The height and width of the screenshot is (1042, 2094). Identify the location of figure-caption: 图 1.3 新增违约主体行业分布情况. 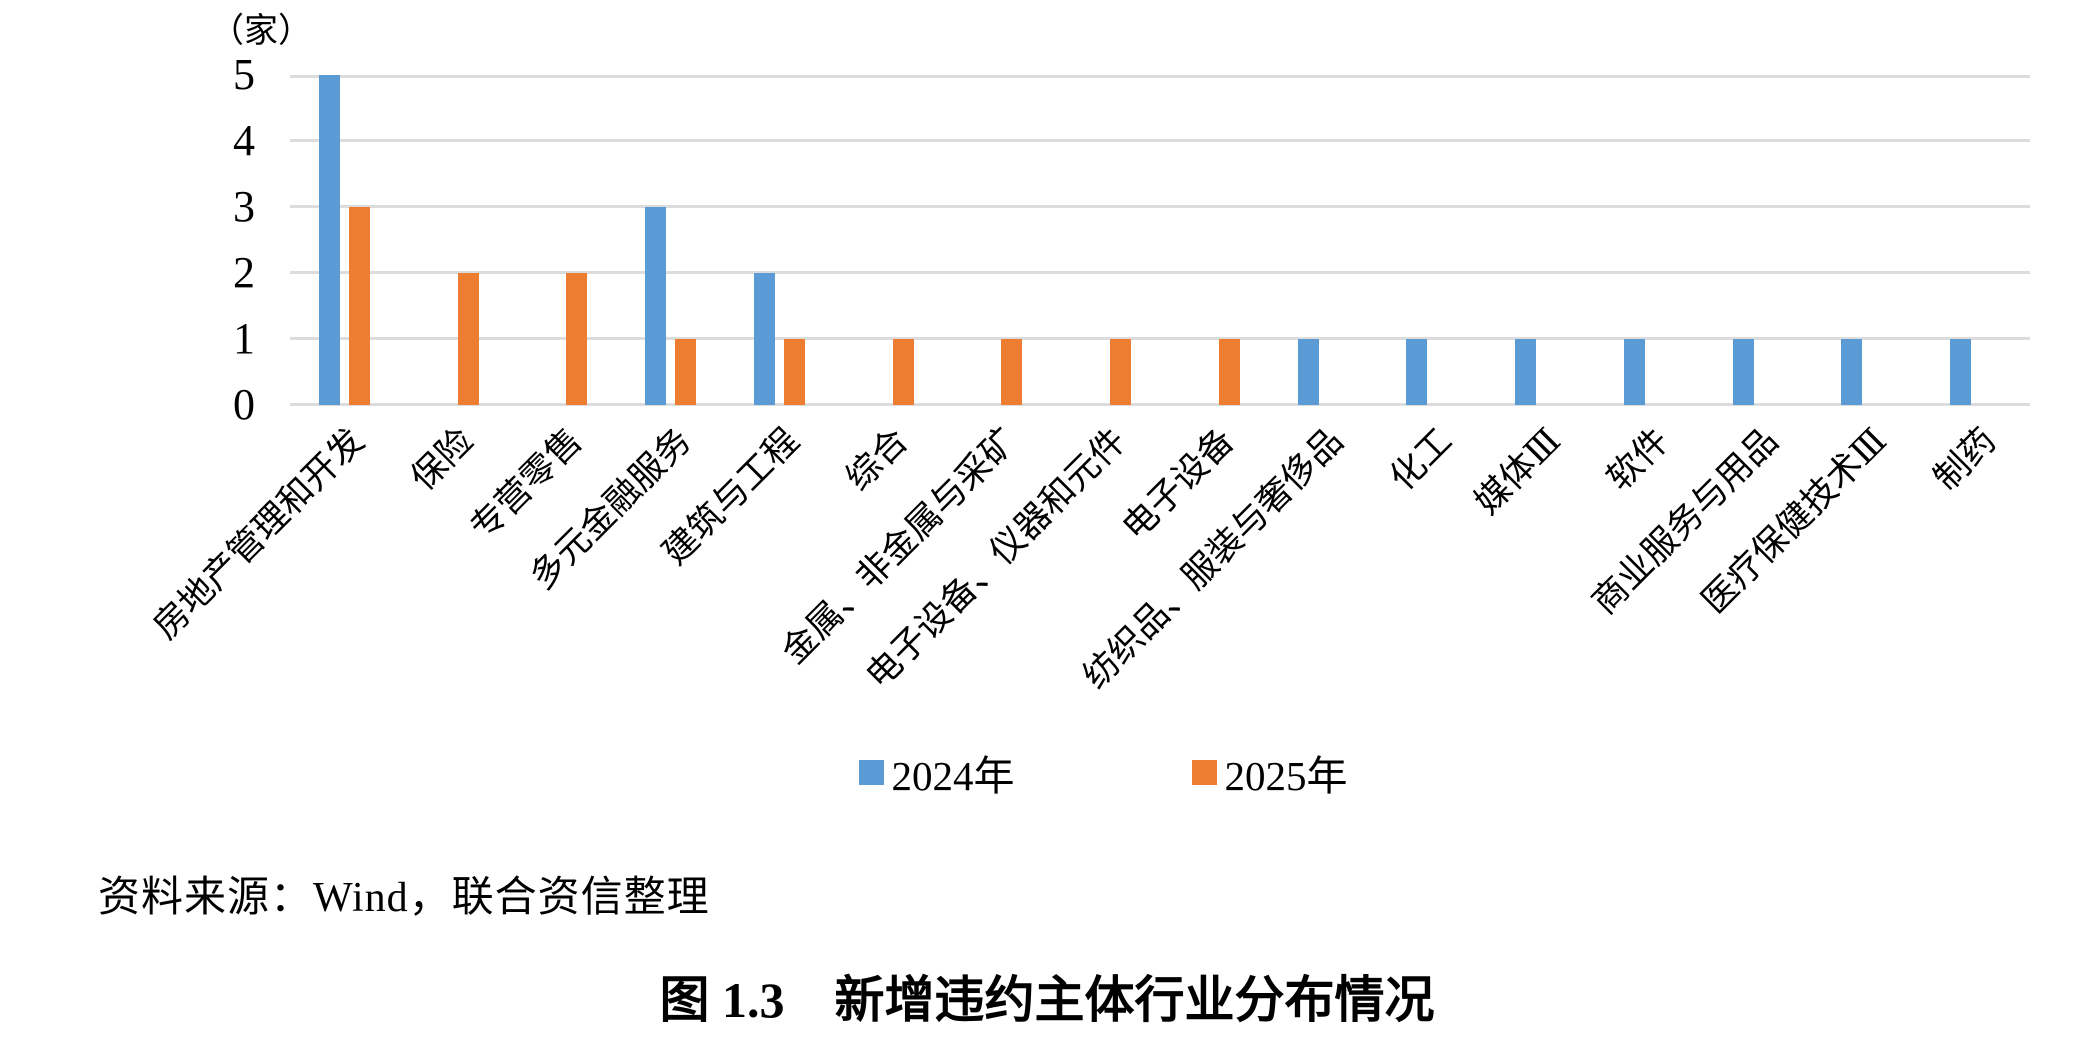
(1047, 1000).